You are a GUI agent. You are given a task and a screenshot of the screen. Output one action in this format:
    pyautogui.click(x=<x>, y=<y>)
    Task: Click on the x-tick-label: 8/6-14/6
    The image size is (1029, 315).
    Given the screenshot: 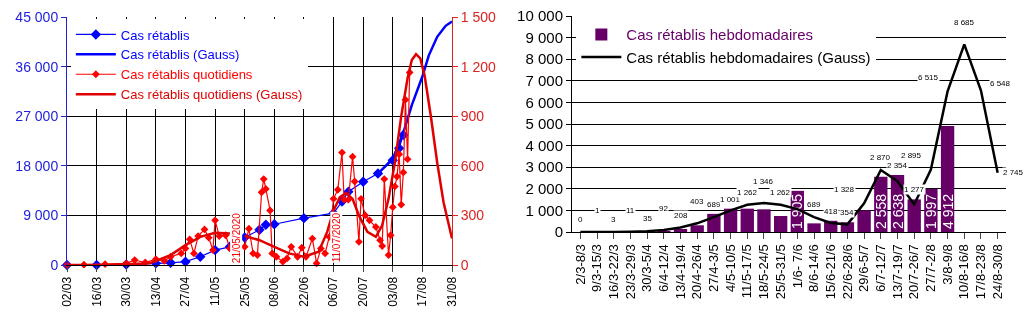 What is the action you would take?
    pyautogui.click(x=814, y=268)
    